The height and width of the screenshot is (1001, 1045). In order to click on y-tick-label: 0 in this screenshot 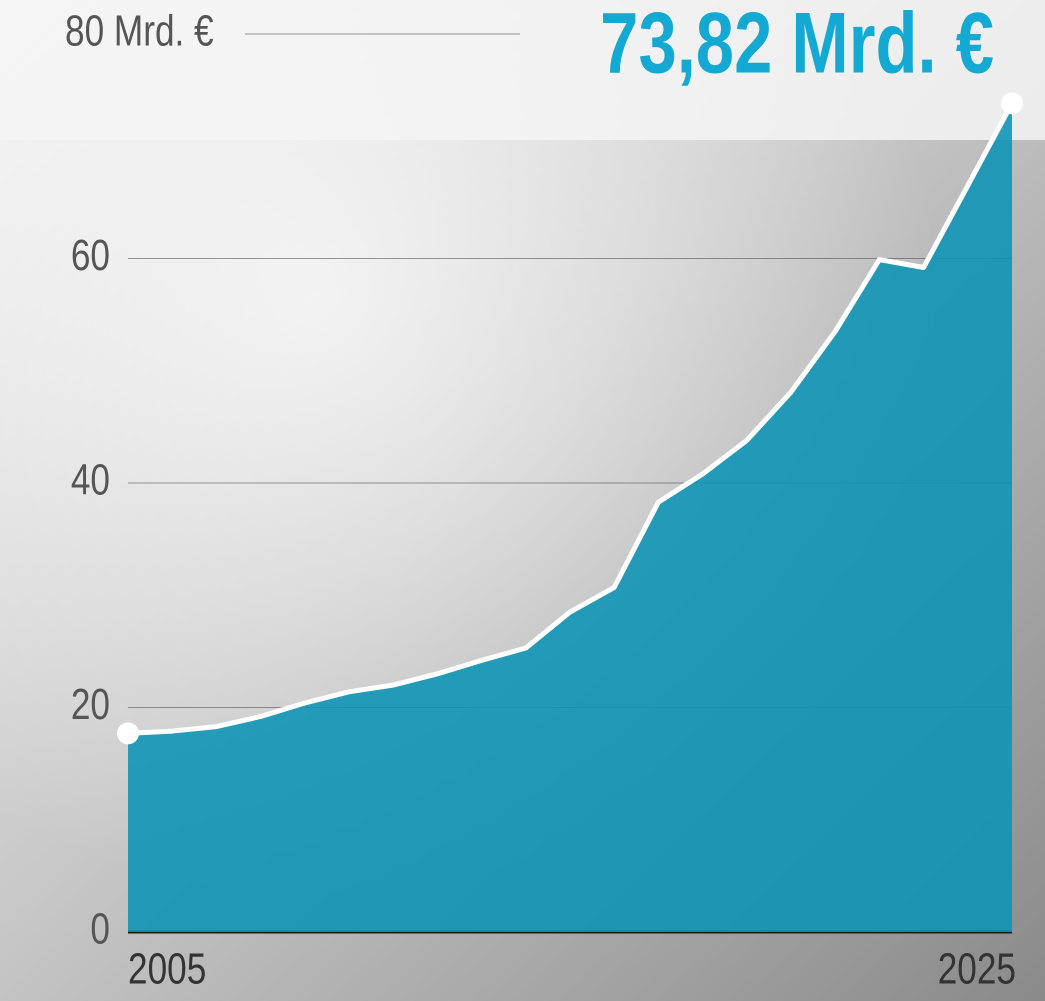, I will do `click(100, 929)`.